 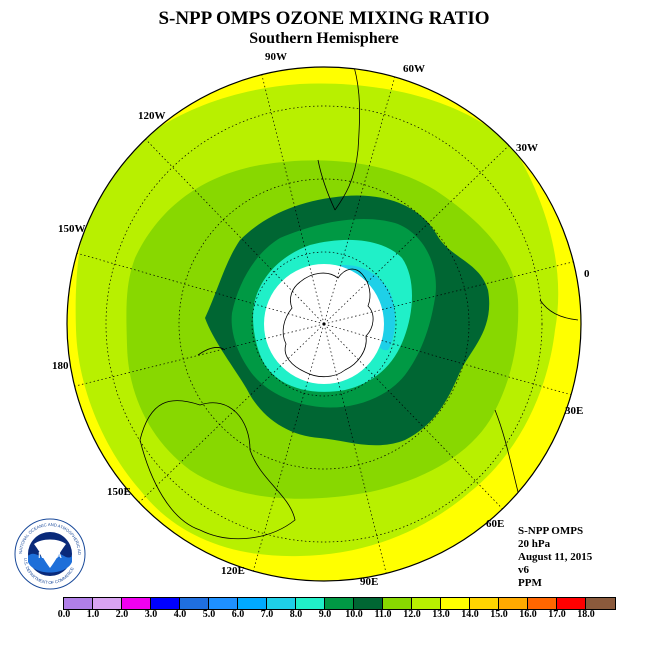 I want to click on africa-coastline, so click(x=536, y=400).